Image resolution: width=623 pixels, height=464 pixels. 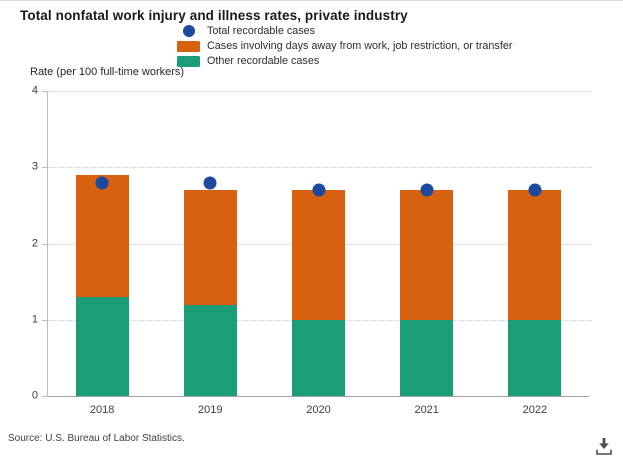 What do you see at coordinates (344, 31) in the screenshot?
I see `legend-item: Total recordable cases` at bounding box center [344, 31].